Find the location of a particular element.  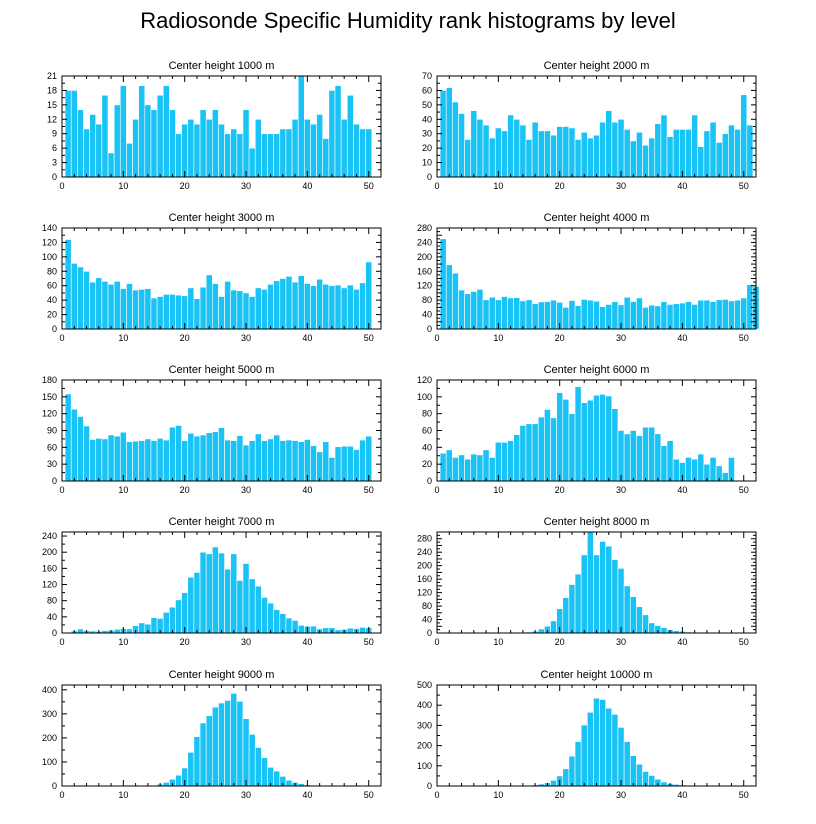

panel-title: Center height 6000 m is located at coordinates (597, 370).